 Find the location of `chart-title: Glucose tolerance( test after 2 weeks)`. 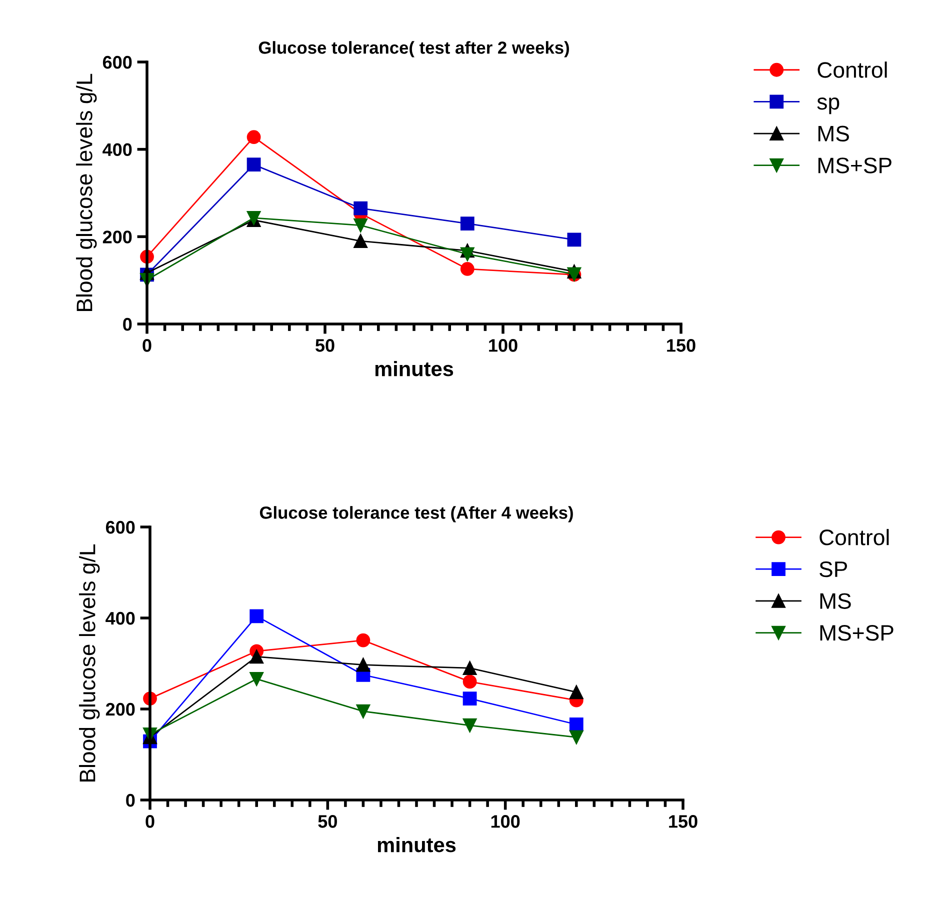

chart-title: Glucose tolerance( test after 2 weeks) is located at coordinates (413, 49).